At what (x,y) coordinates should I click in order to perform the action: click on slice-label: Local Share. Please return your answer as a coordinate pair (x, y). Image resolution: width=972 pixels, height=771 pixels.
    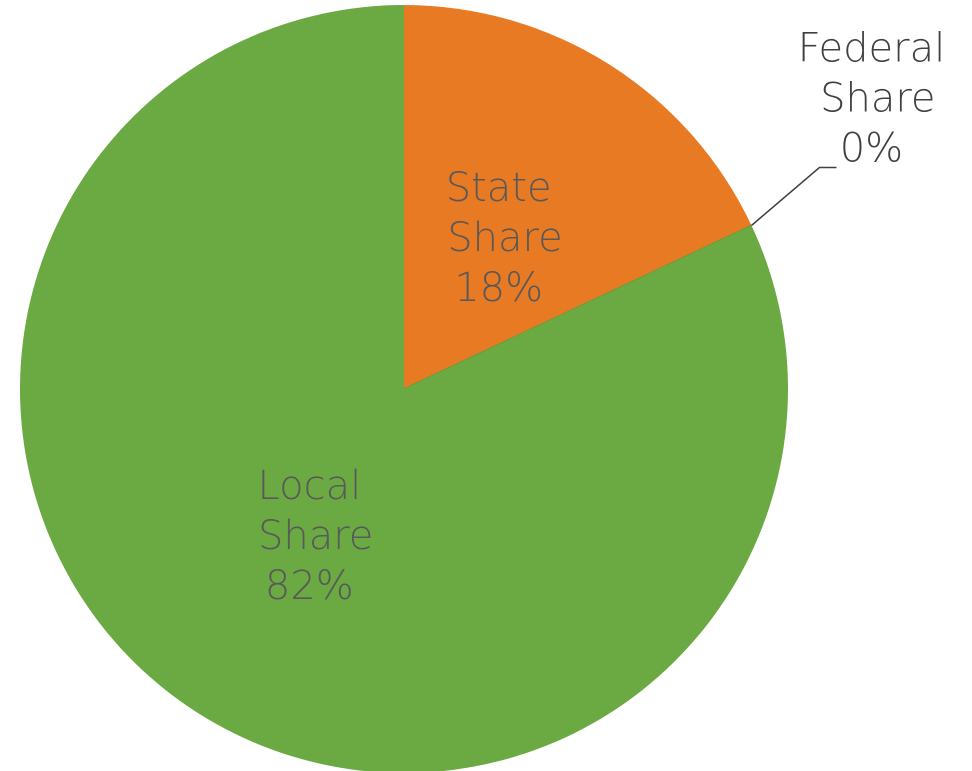
    Looking at the image, I should click on (309, 511).